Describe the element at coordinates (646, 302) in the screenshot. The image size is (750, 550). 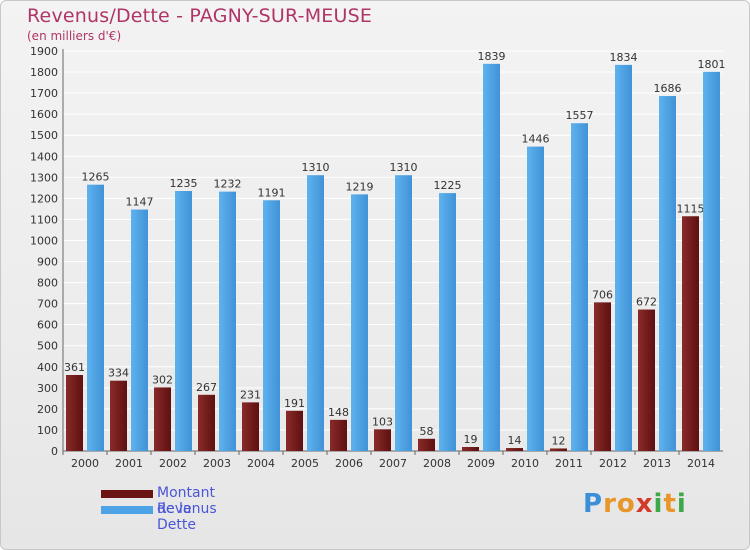
I see `data-label-dette: 672` at that location.